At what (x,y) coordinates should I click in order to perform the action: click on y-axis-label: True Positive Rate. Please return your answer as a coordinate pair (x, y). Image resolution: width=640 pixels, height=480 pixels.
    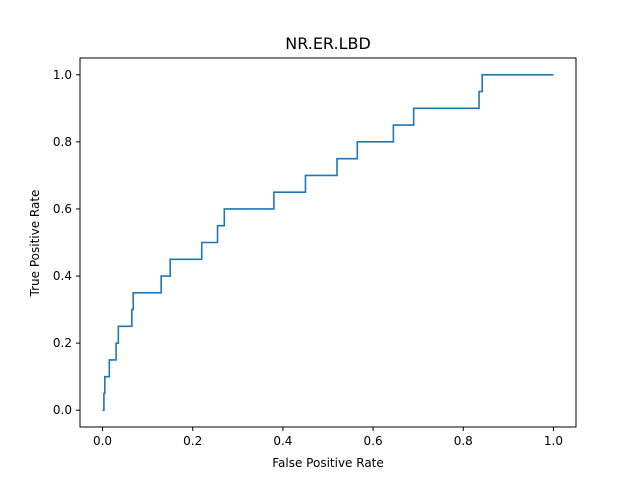
    Looking at the image, I should click on (35, 244).